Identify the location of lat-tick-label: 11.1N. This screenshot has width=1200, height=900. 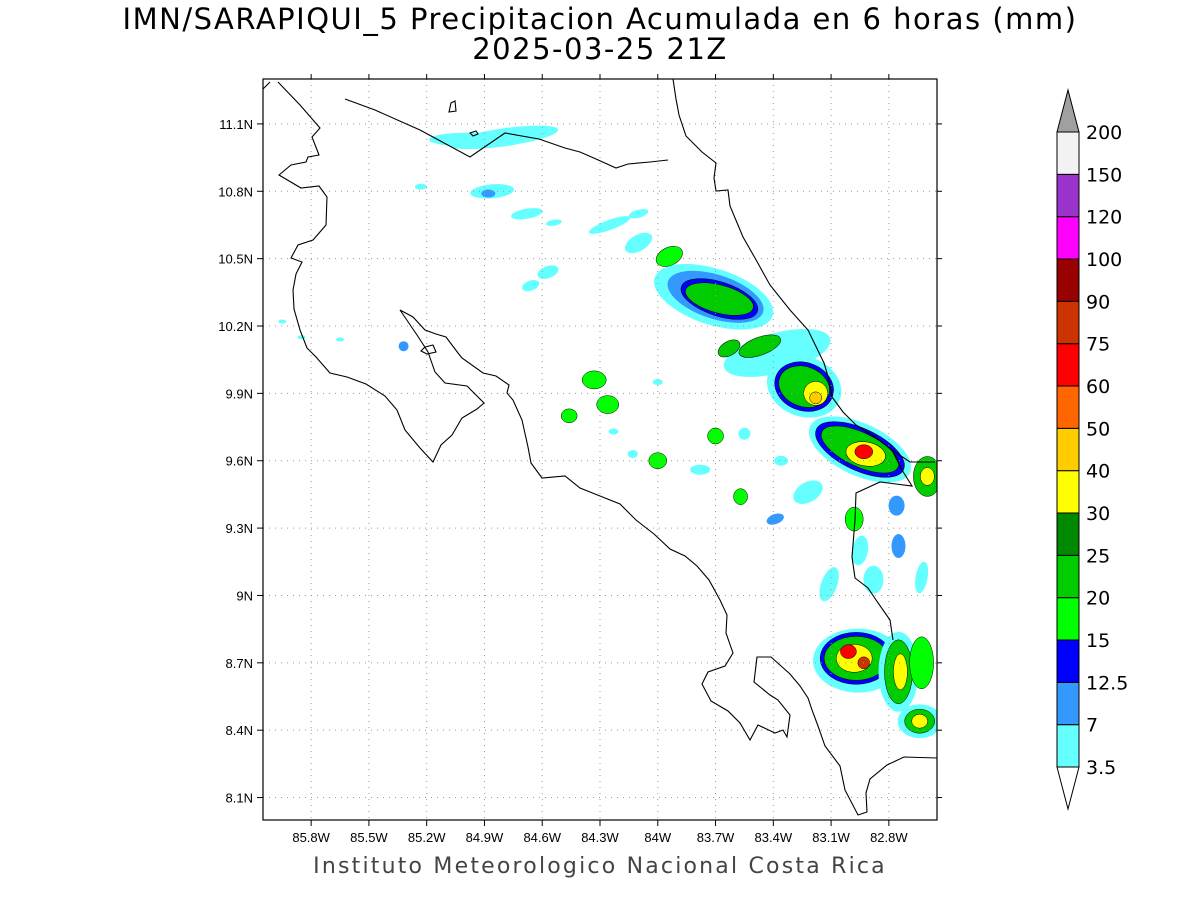
(236, 124).